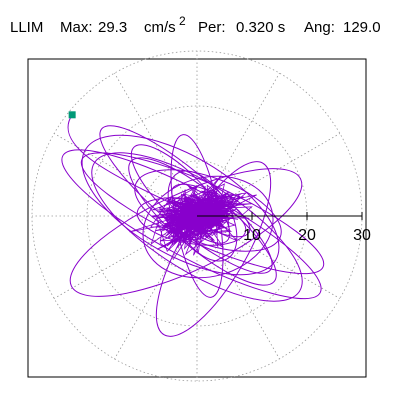 The image size is (400, 400). I want to click on title-per-value: 0.320 s, so click(260, 27).